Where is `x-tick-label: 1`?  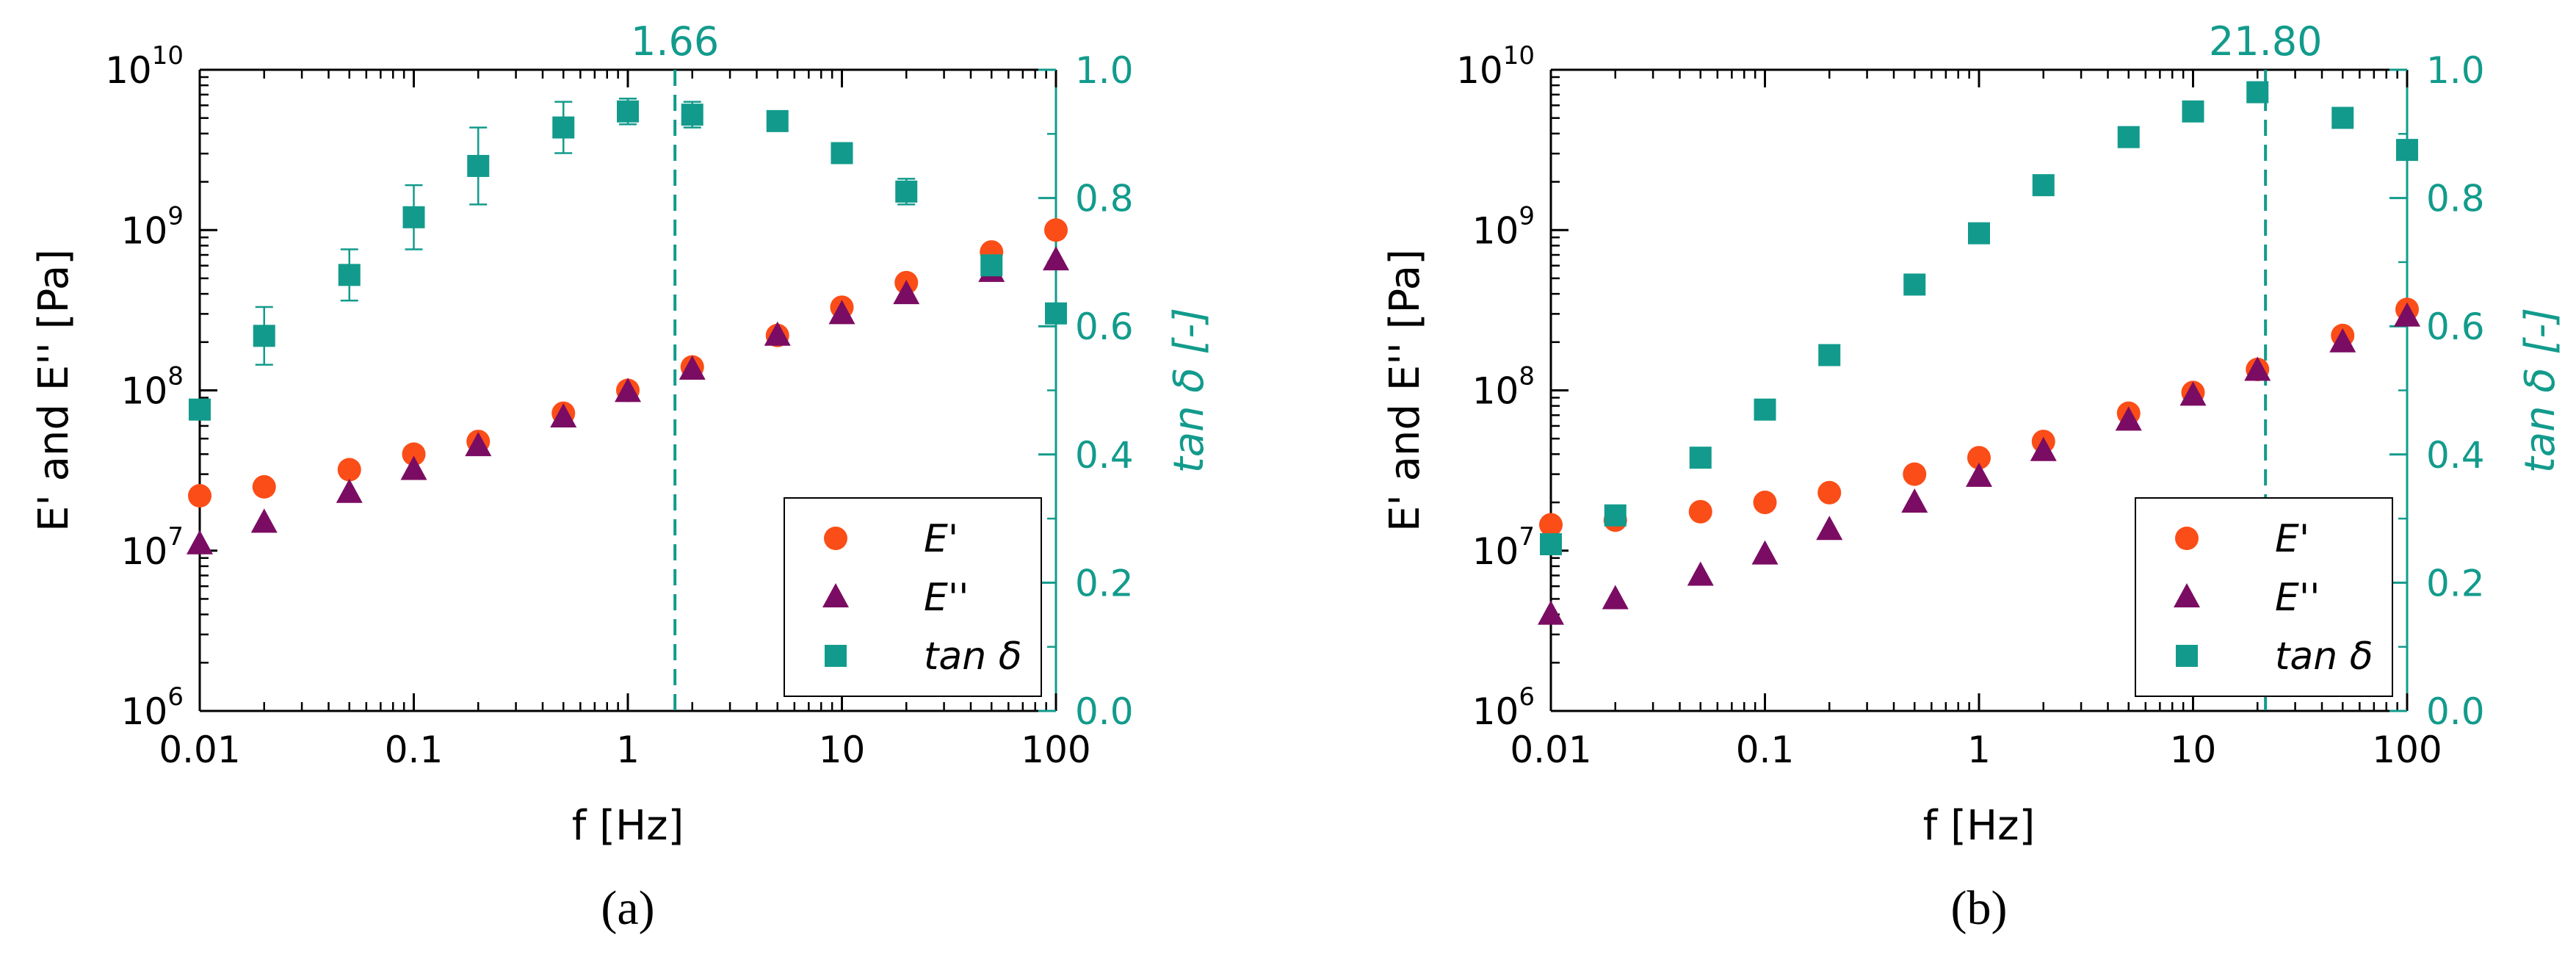 x-tick-label: 1 is located at coordinates (1979, 750).